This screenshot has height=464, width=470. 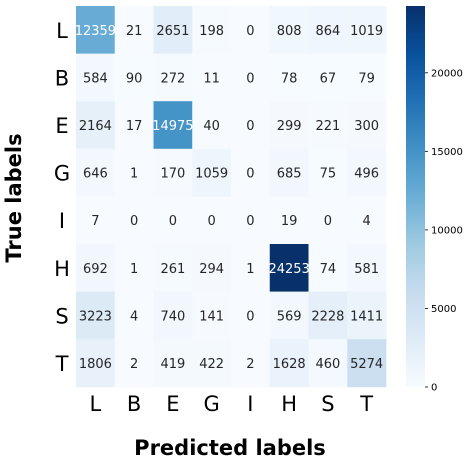 I want to click on heatmap-cell-value: 419, so click(x=172, y=364).